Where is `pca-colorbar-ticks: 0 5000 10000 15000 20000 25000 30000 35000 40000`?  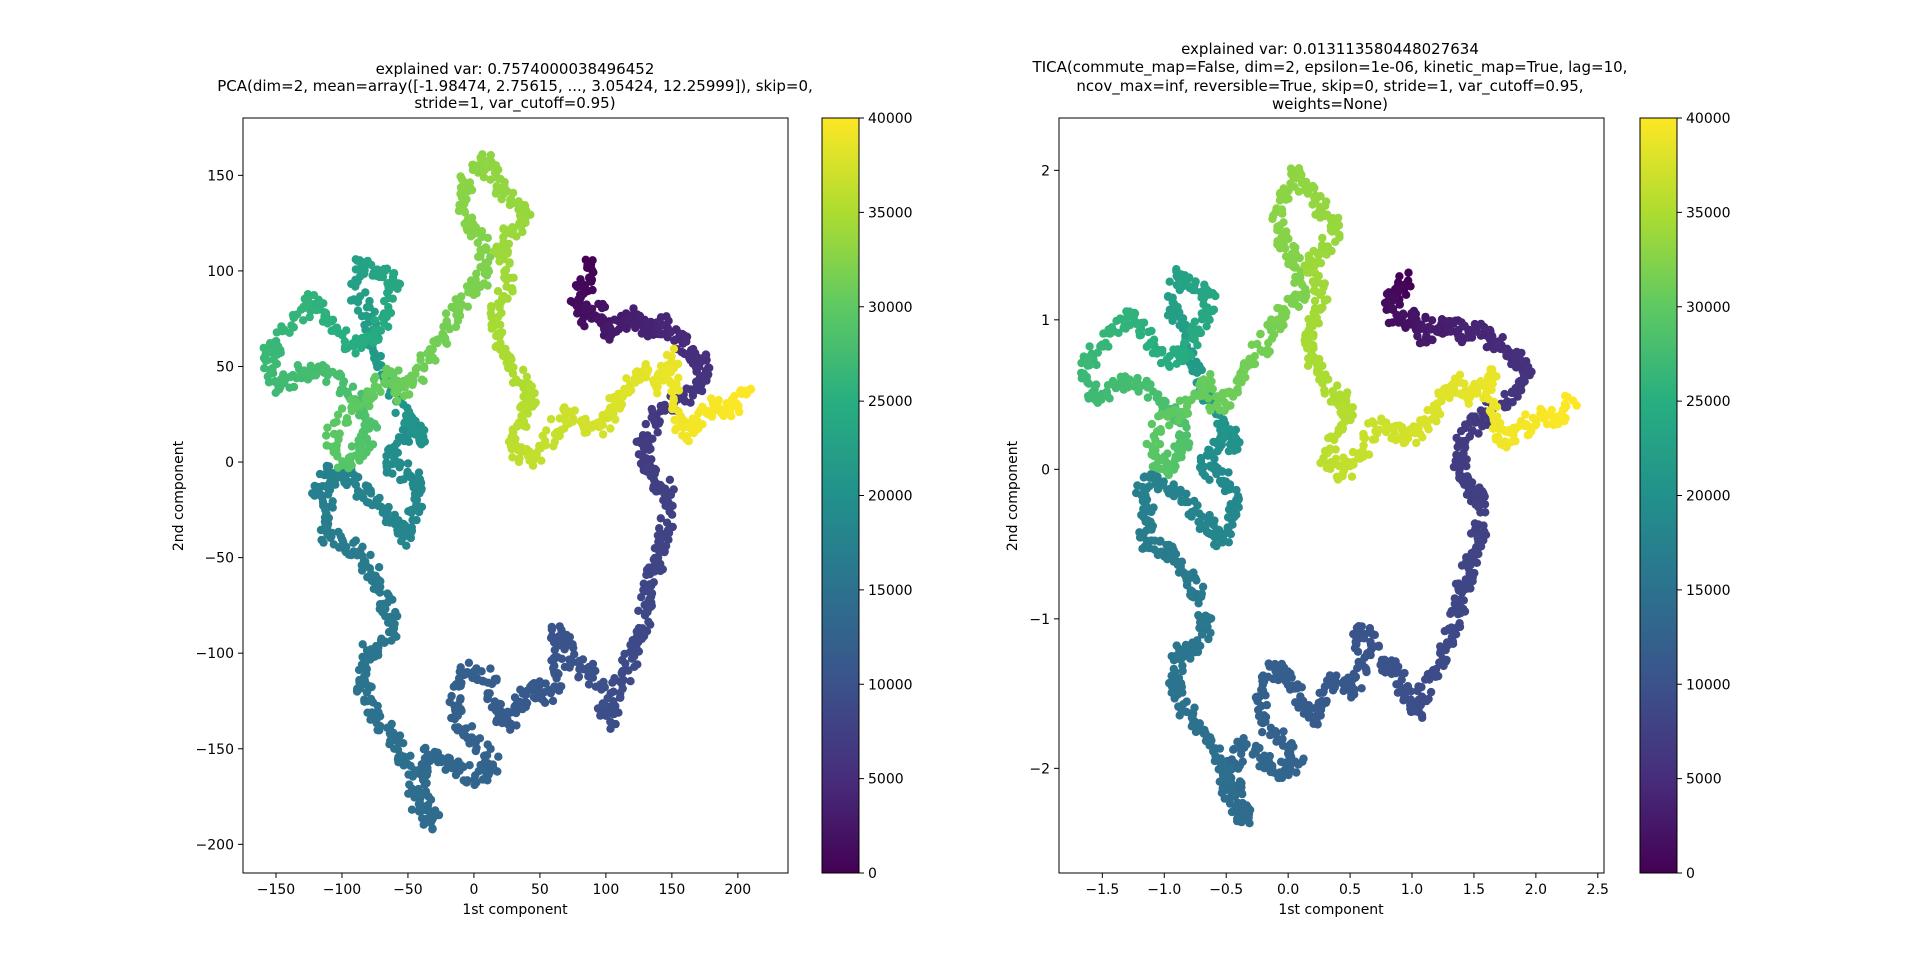 pca-colorbar-ticks: 0 5000 10000 15000 20000 25000 30000 35000 40000 is located at coordinates (886, 496).